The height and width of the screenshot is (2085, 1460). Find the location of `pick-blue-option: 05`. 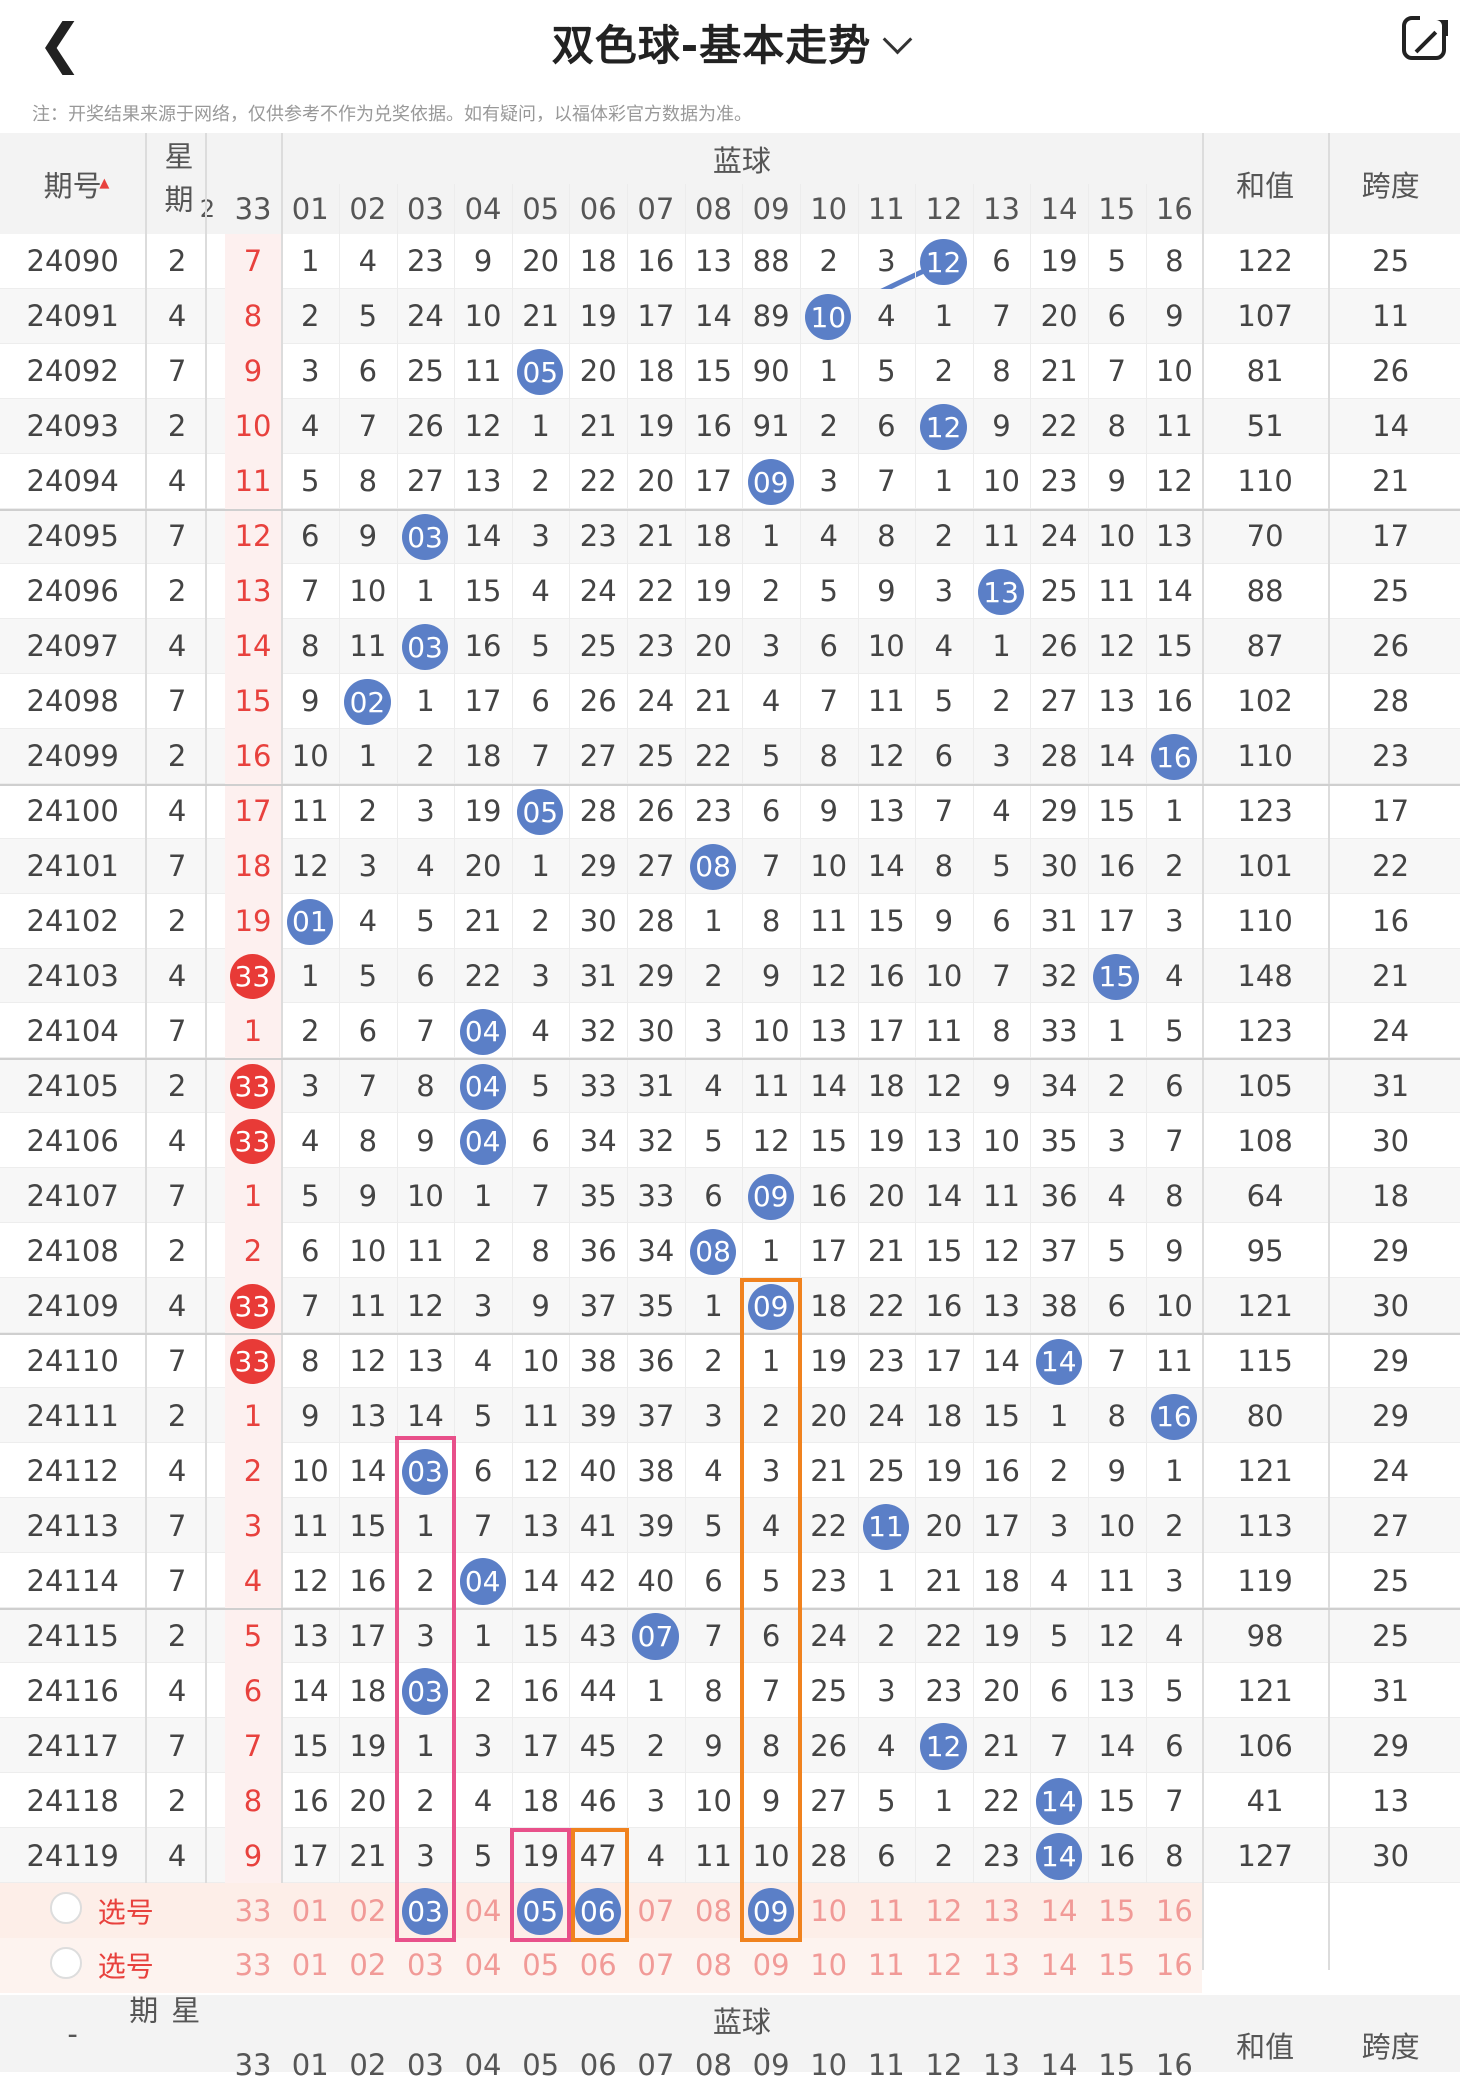

pick-blue-option: 05 is located at coordinates (541, 1965).